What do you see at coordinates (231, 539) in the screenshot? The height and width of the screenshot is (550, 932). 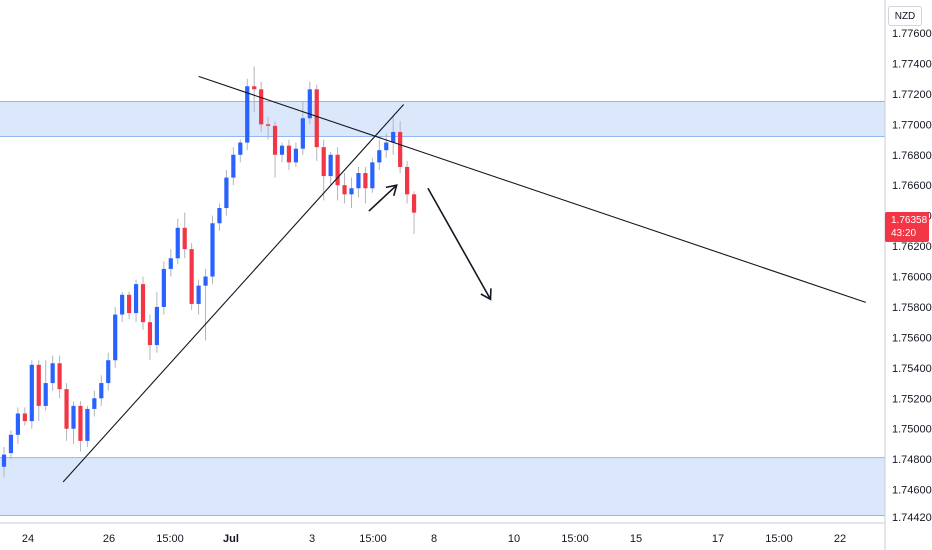 I see `time-tick-label: Jul` at bounding box center [231, 539].